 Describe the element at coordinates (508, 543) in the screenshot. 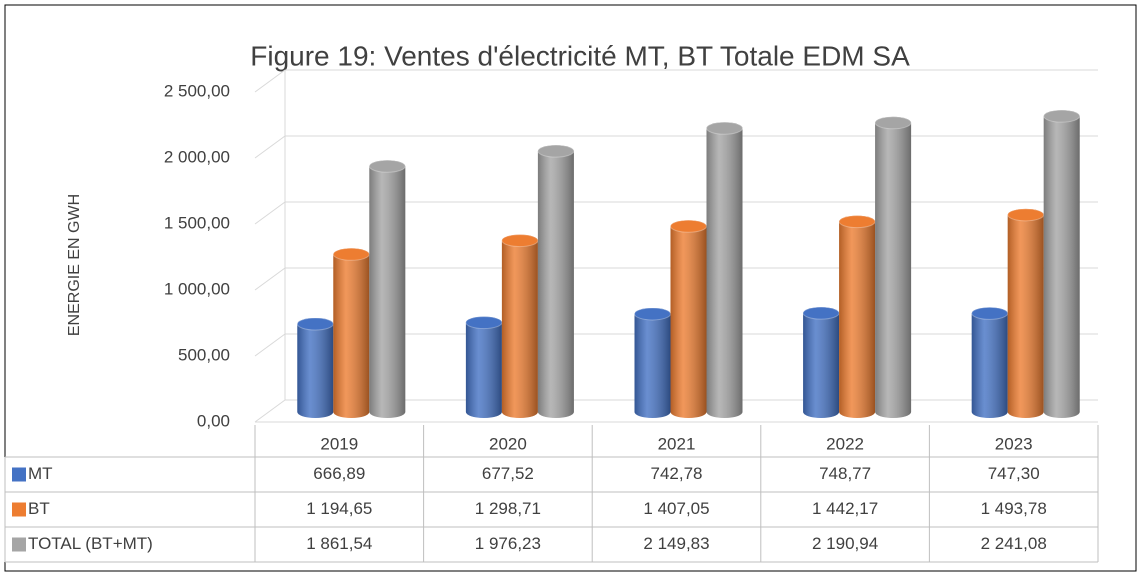

I see `table-value: 1 976,23` at that location.